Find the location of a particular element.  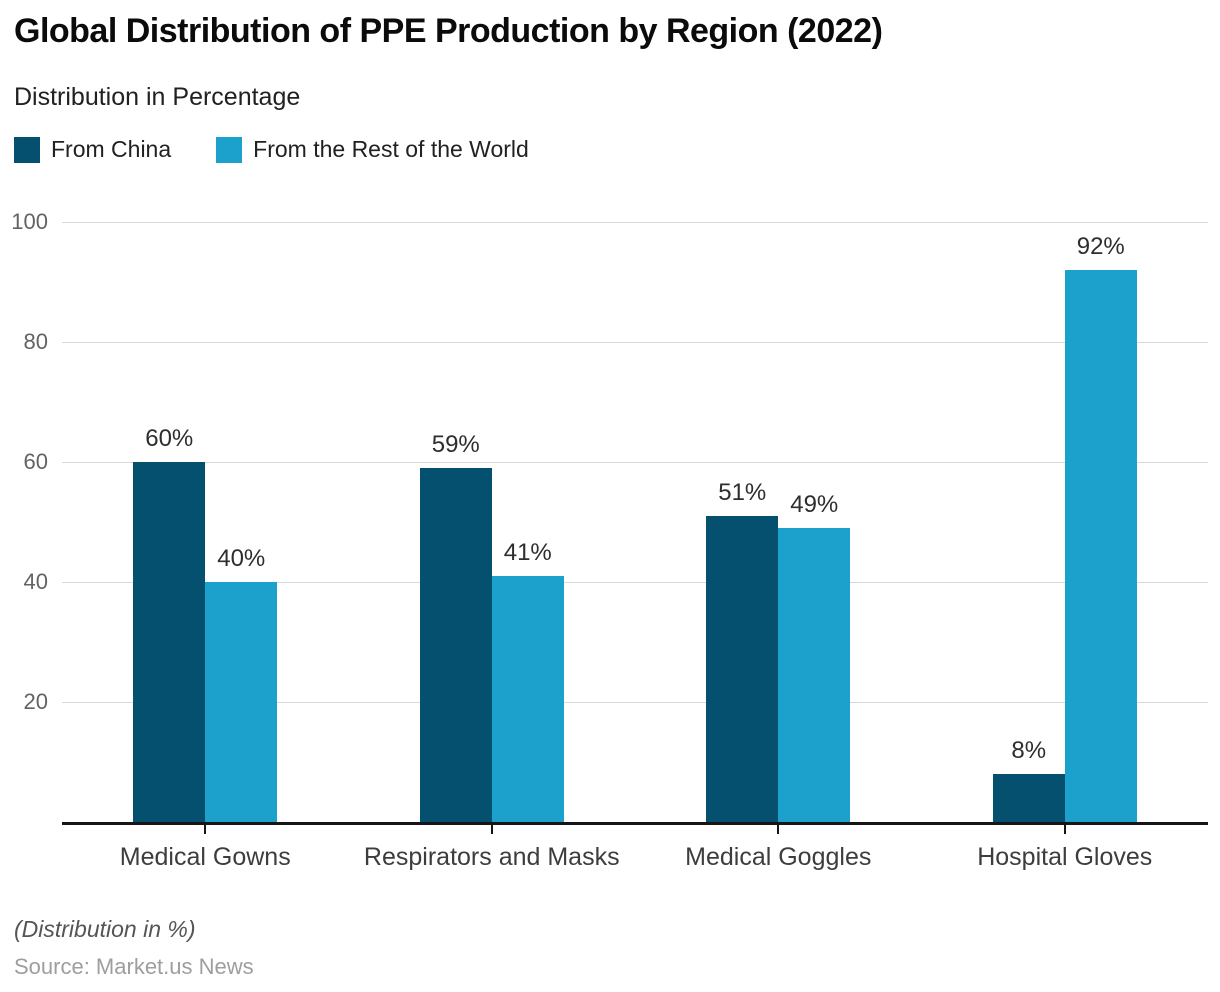

y-axis-labels: 20 40 60 80 100 is located at coordinates (24, 516).